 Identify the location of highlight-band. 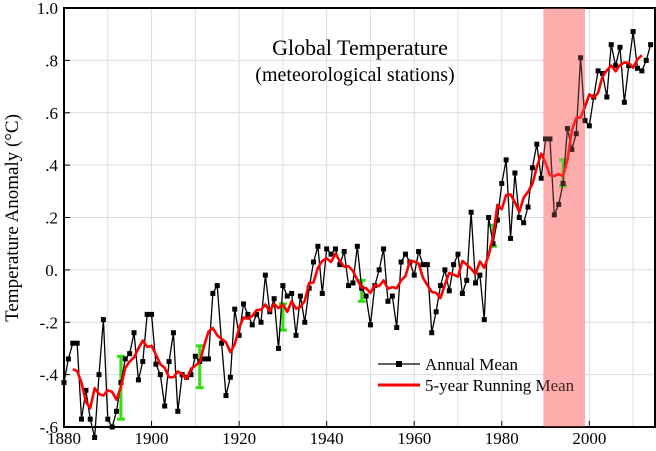
(564, 217).